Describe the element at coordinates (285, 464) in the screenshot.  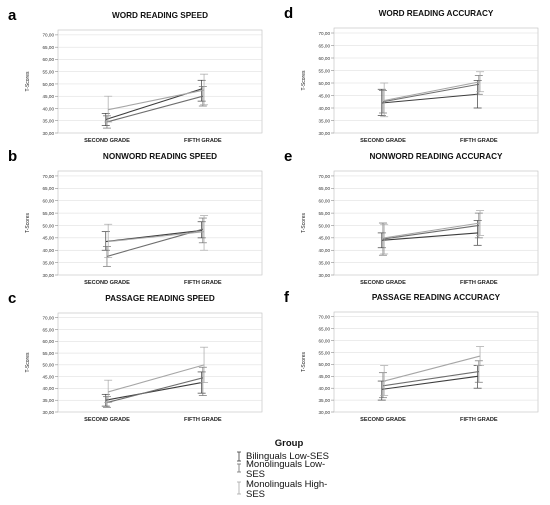
I see `legend-label: Monolinguals Low-` at that location.